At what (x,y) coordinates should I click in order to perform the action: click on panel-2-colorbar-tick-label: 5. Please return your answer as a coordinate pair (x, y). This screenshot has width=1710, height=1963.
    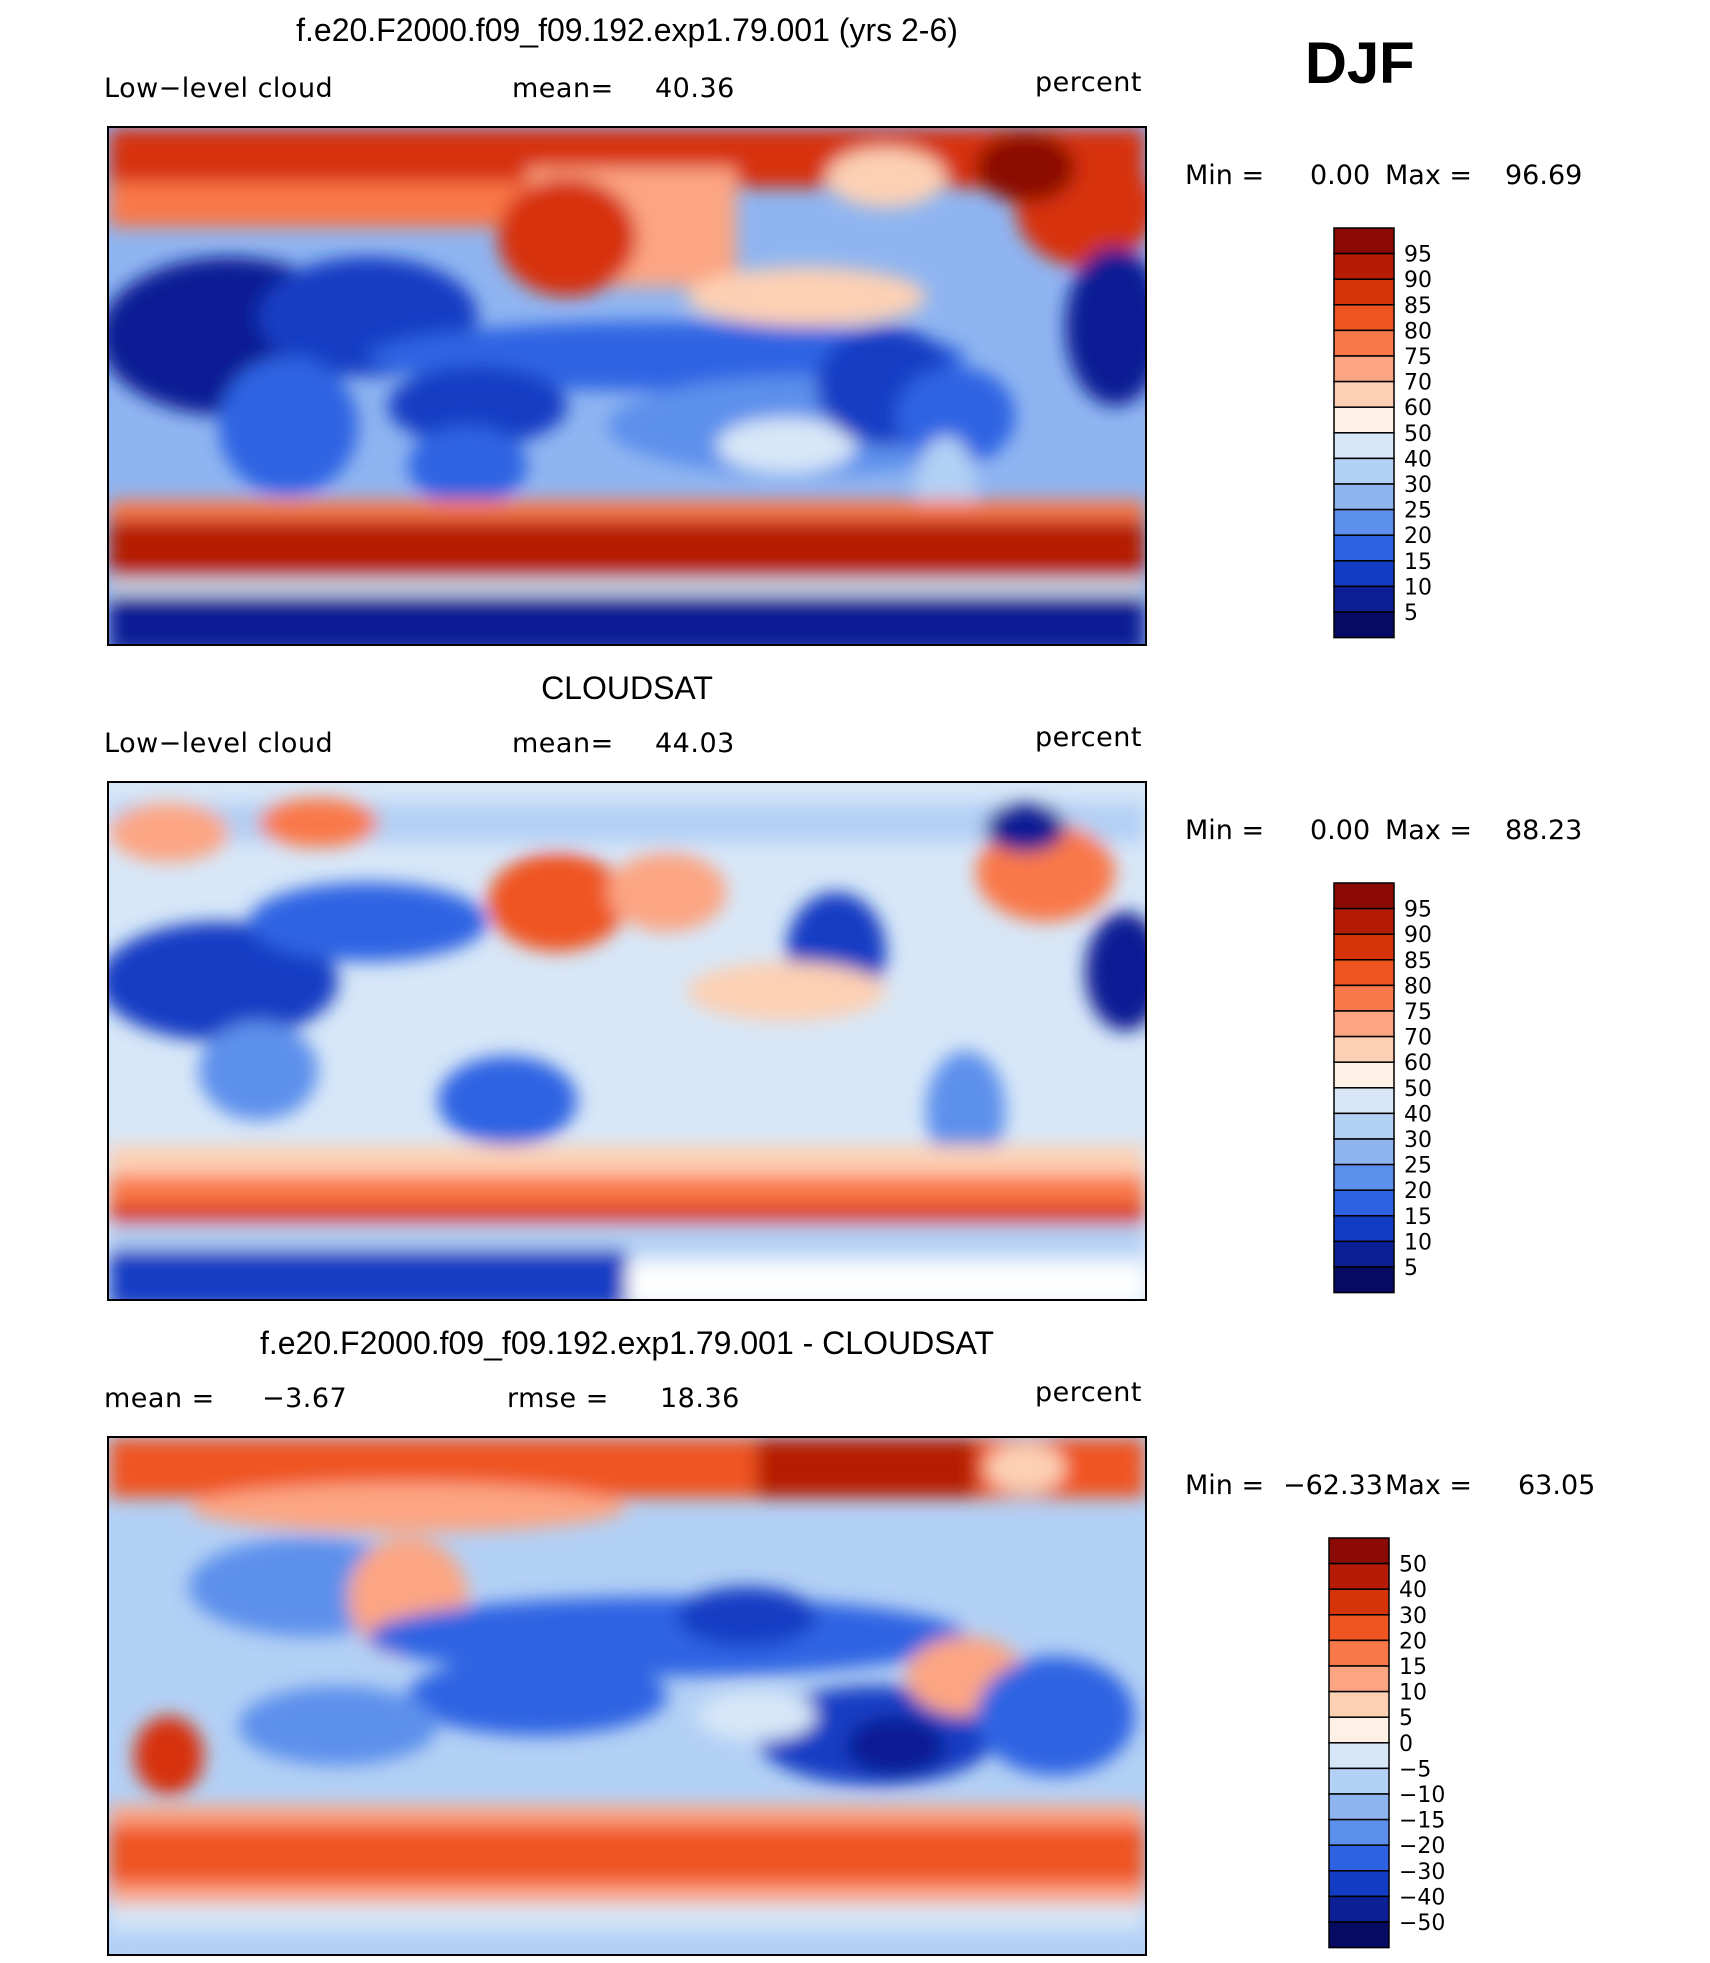
    Looking at the image, I should click on (1411, 1268).